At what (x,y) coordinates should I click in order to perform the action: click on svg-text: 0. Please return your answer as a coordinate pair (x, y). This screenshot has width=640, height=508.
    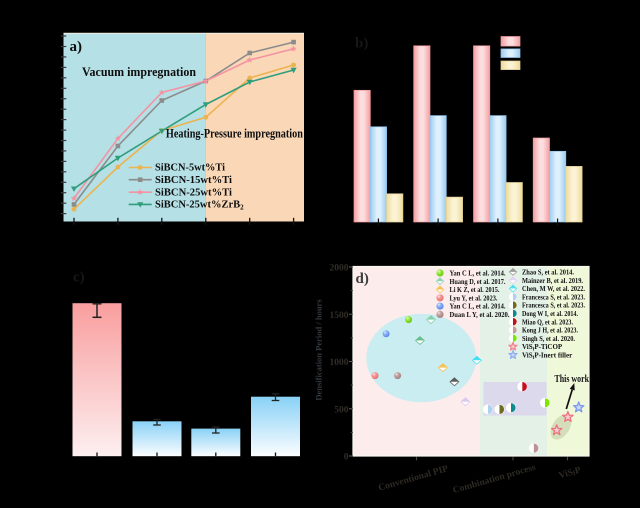
    Looking at the image, I should click on (346, 458).